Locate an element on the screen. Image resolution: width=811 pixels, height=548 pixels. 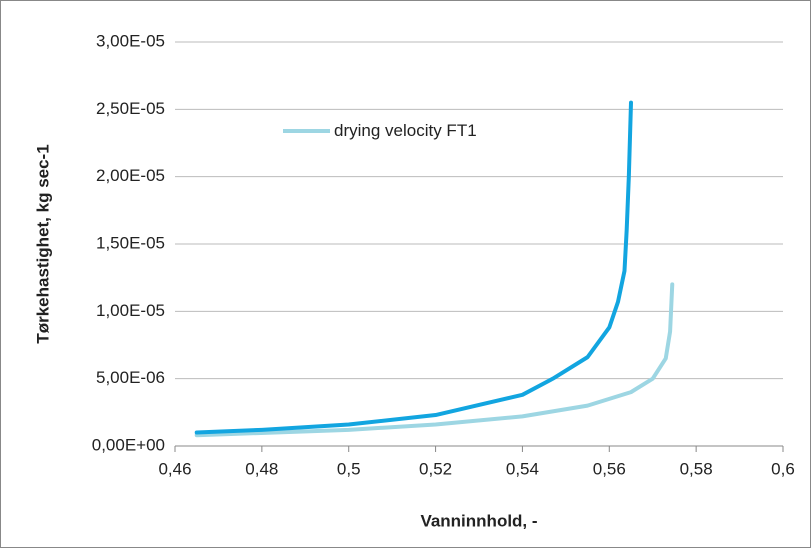
legend-label: drying velocity FT1 is located at coordinates (405, 130).